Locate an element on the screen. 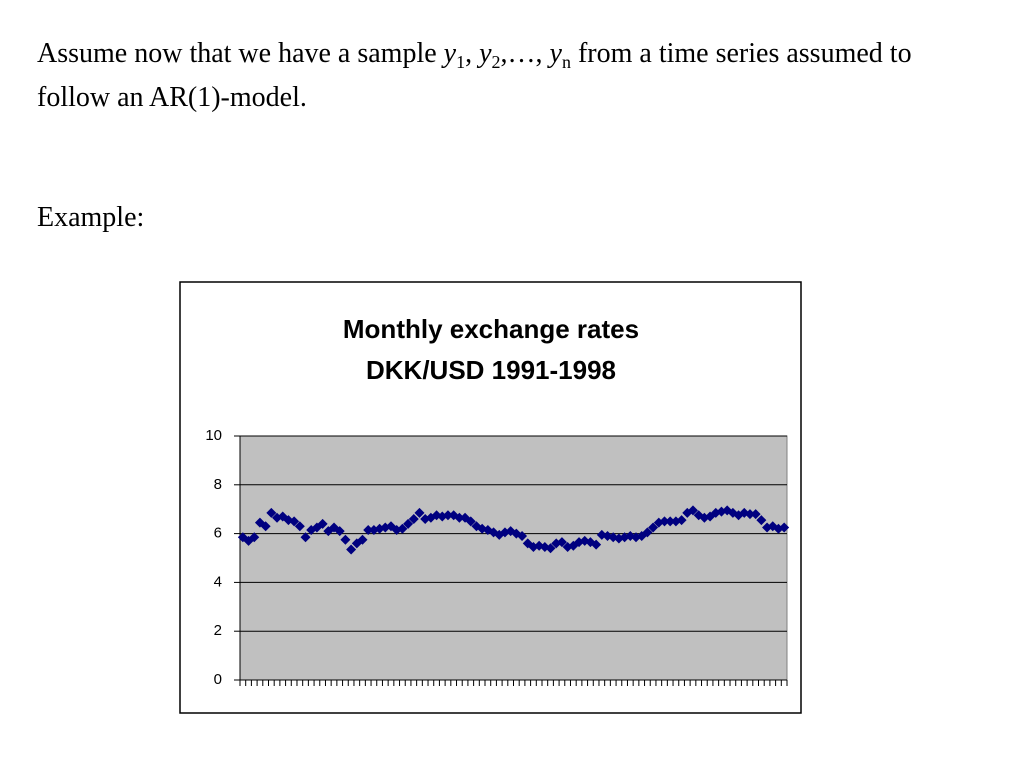 The width and height of the screenshot is (1024, 768). text: Assume now that we have a sample is located at coordinates (240, 53).